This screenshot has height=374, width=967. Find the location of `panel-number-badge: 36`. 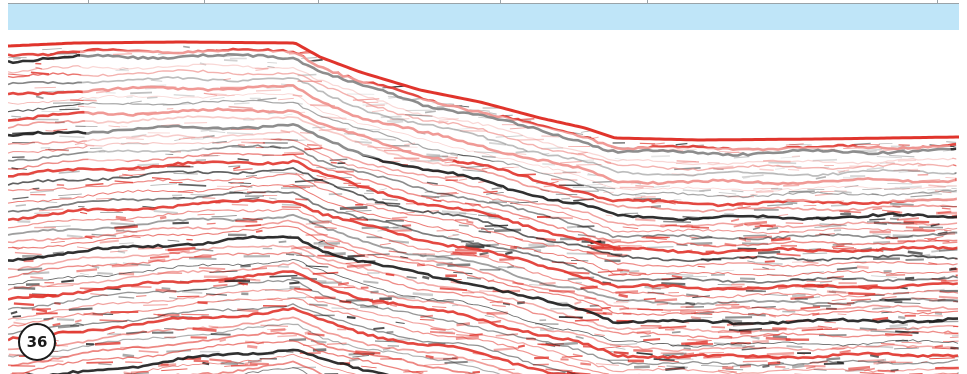

panel-number-badge: 36 is located at coordinates (37, 342).